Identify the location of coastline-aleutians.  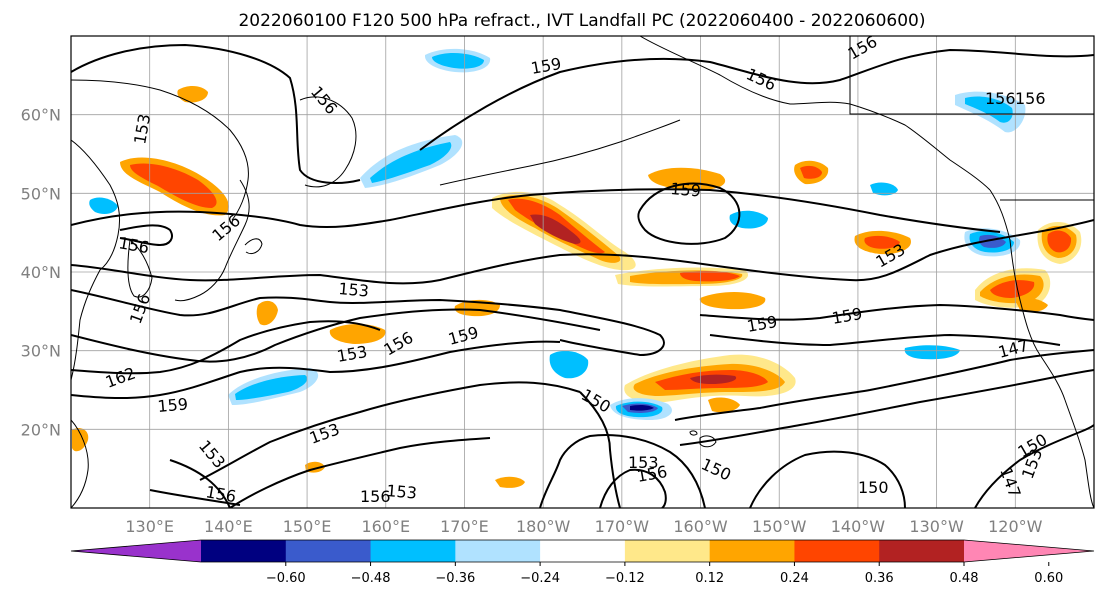
(560, 152).